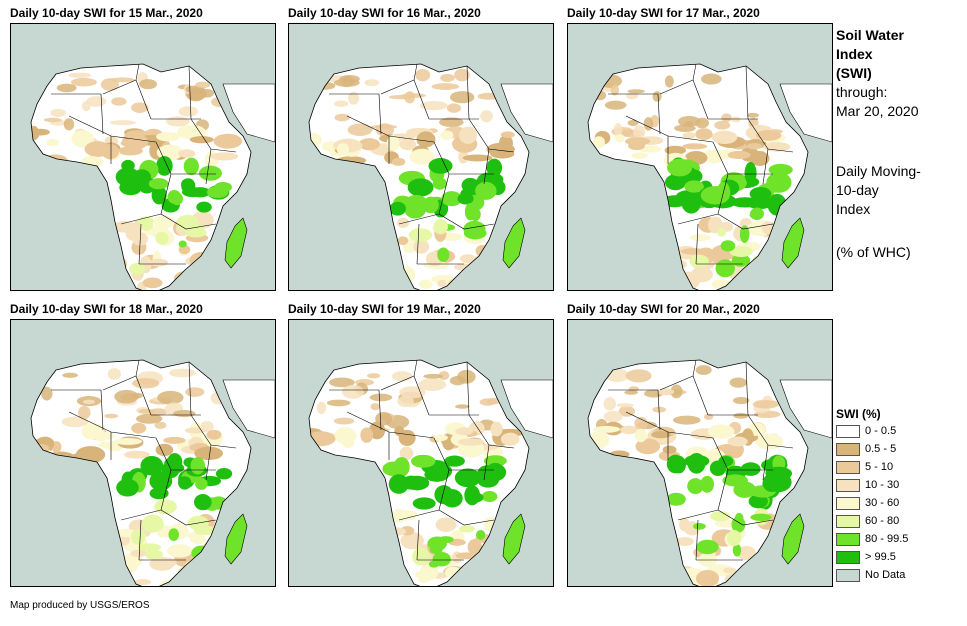 Image resolution: width=967 pixels, height=626 pixels. Describe the element at coordinates (793, 243) in the screenshot. I see `madagascar` at that location.